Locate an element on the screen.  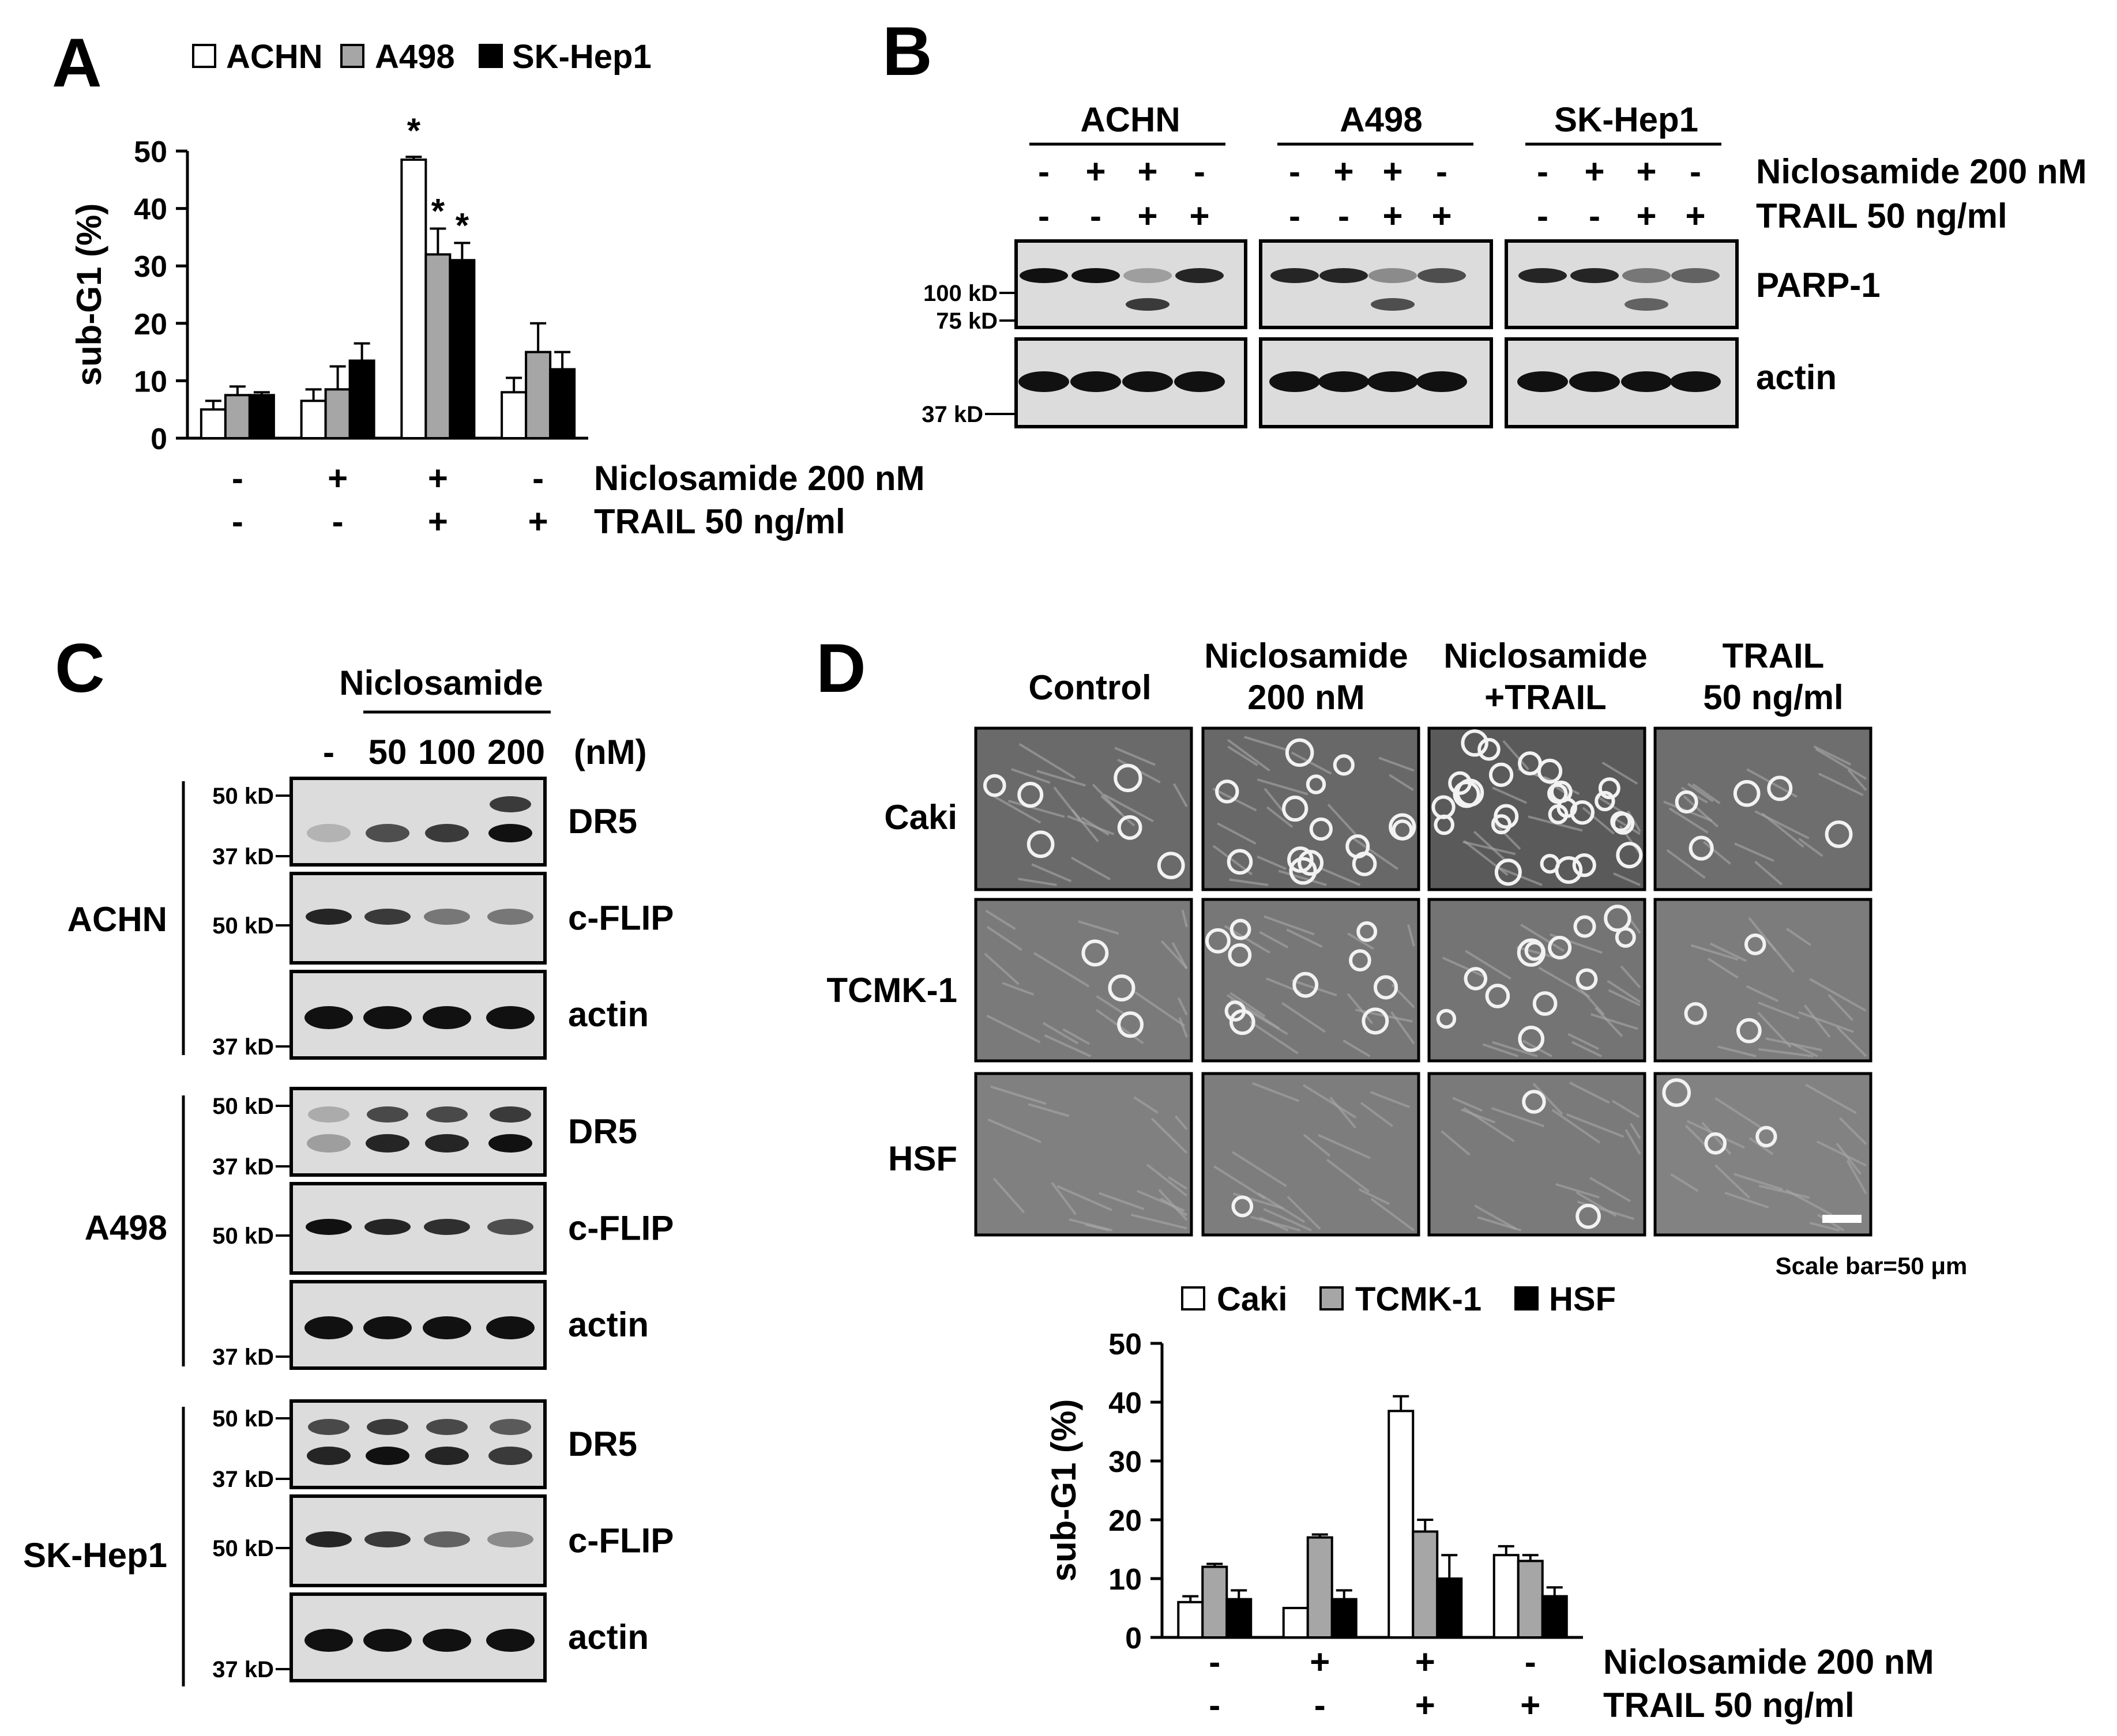
band-parp-full is located at coordinates (1392, 275).